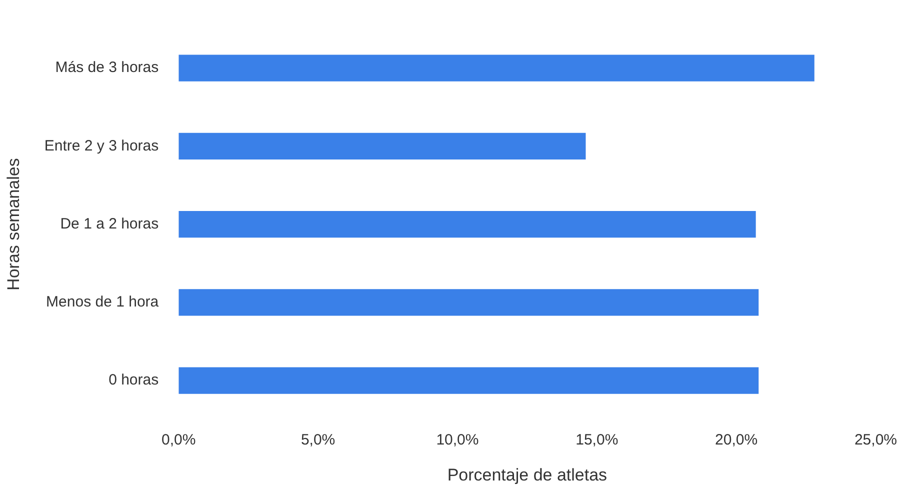 This screenshot has width=909, height=490. Describe the element at coordinates (318, 440) in the screenshot. I see `x-tick-label: 5,0%` at that location.